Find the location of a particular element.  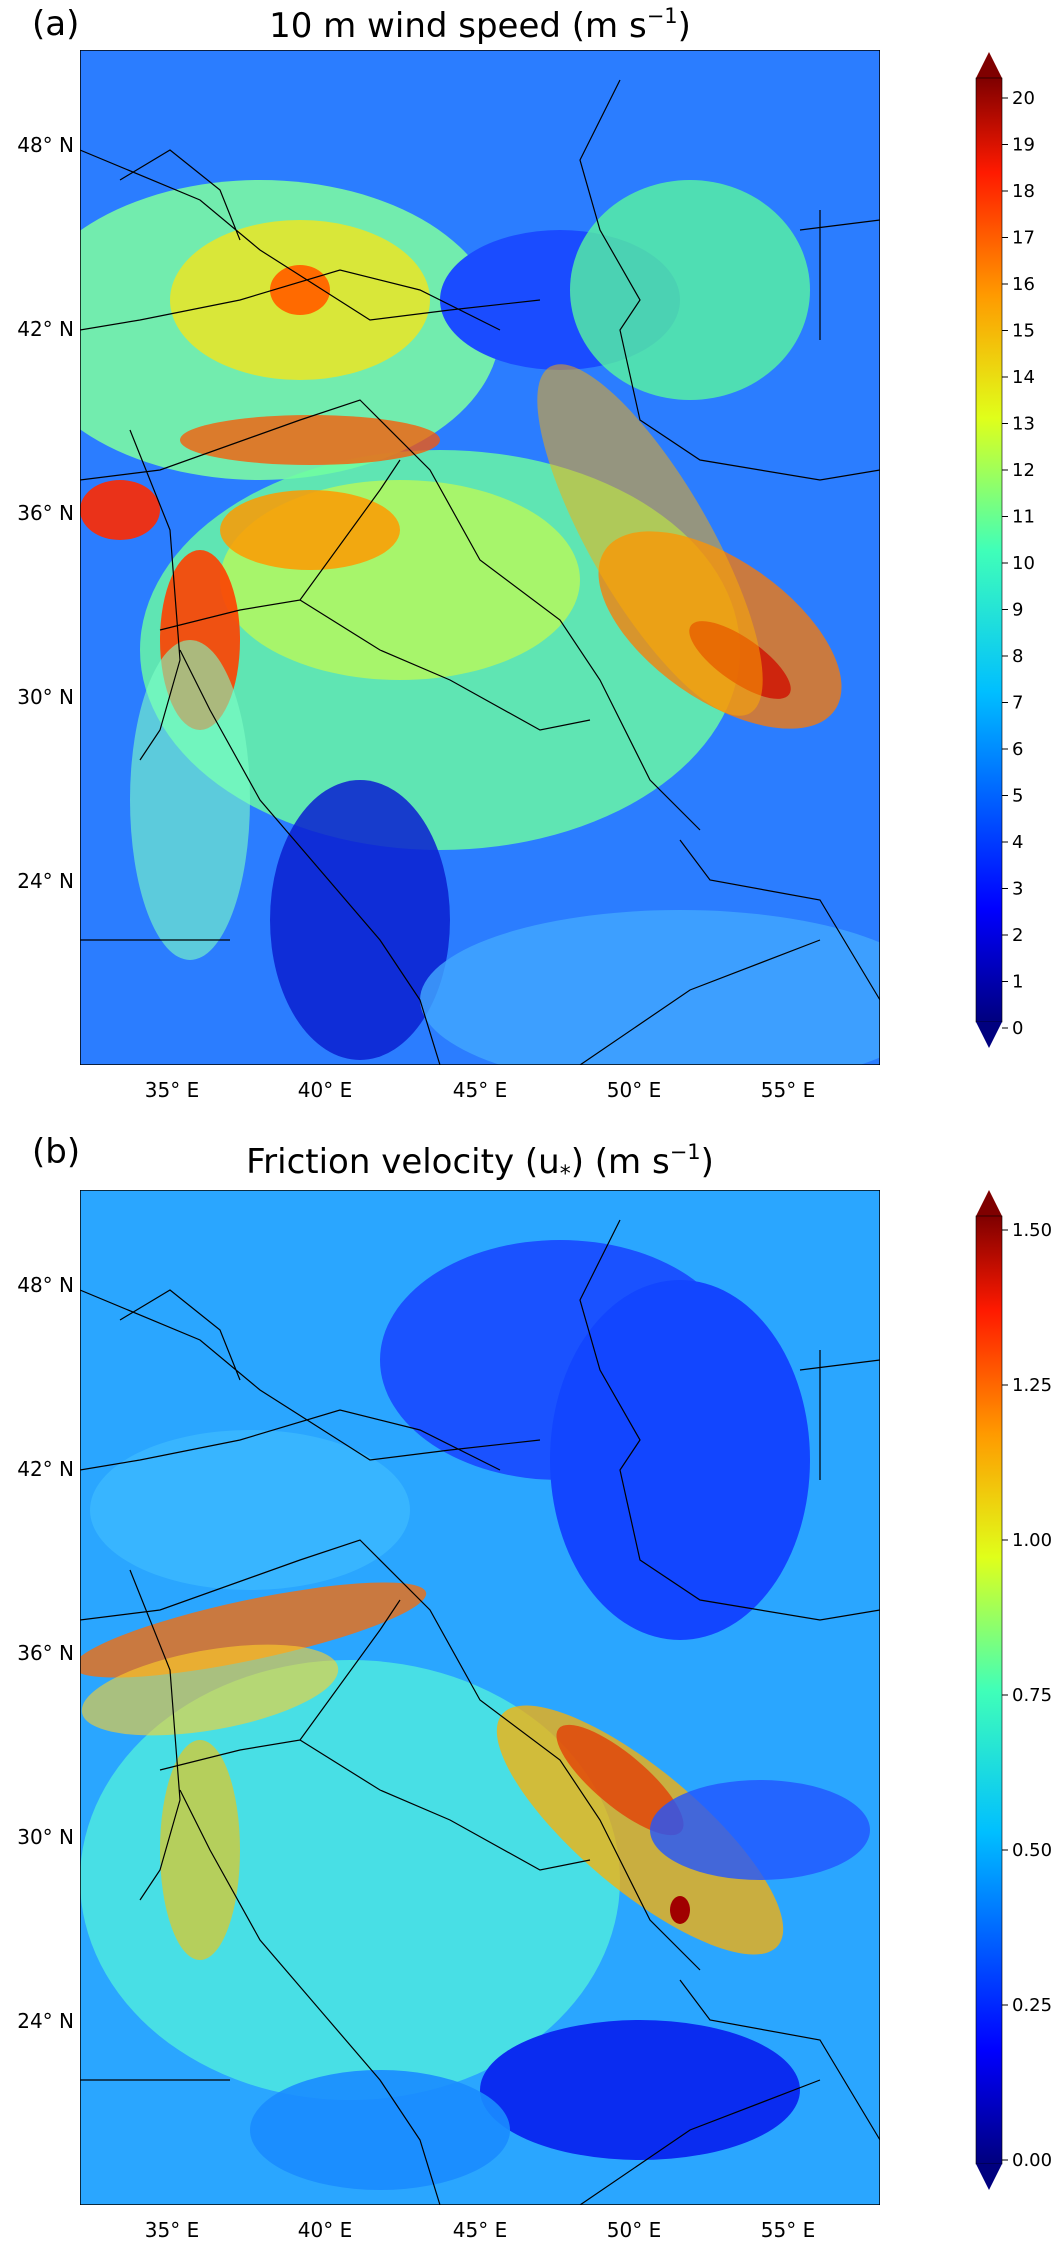

colorbar-tick-label: 3 is located at coordinates (1017, 889).